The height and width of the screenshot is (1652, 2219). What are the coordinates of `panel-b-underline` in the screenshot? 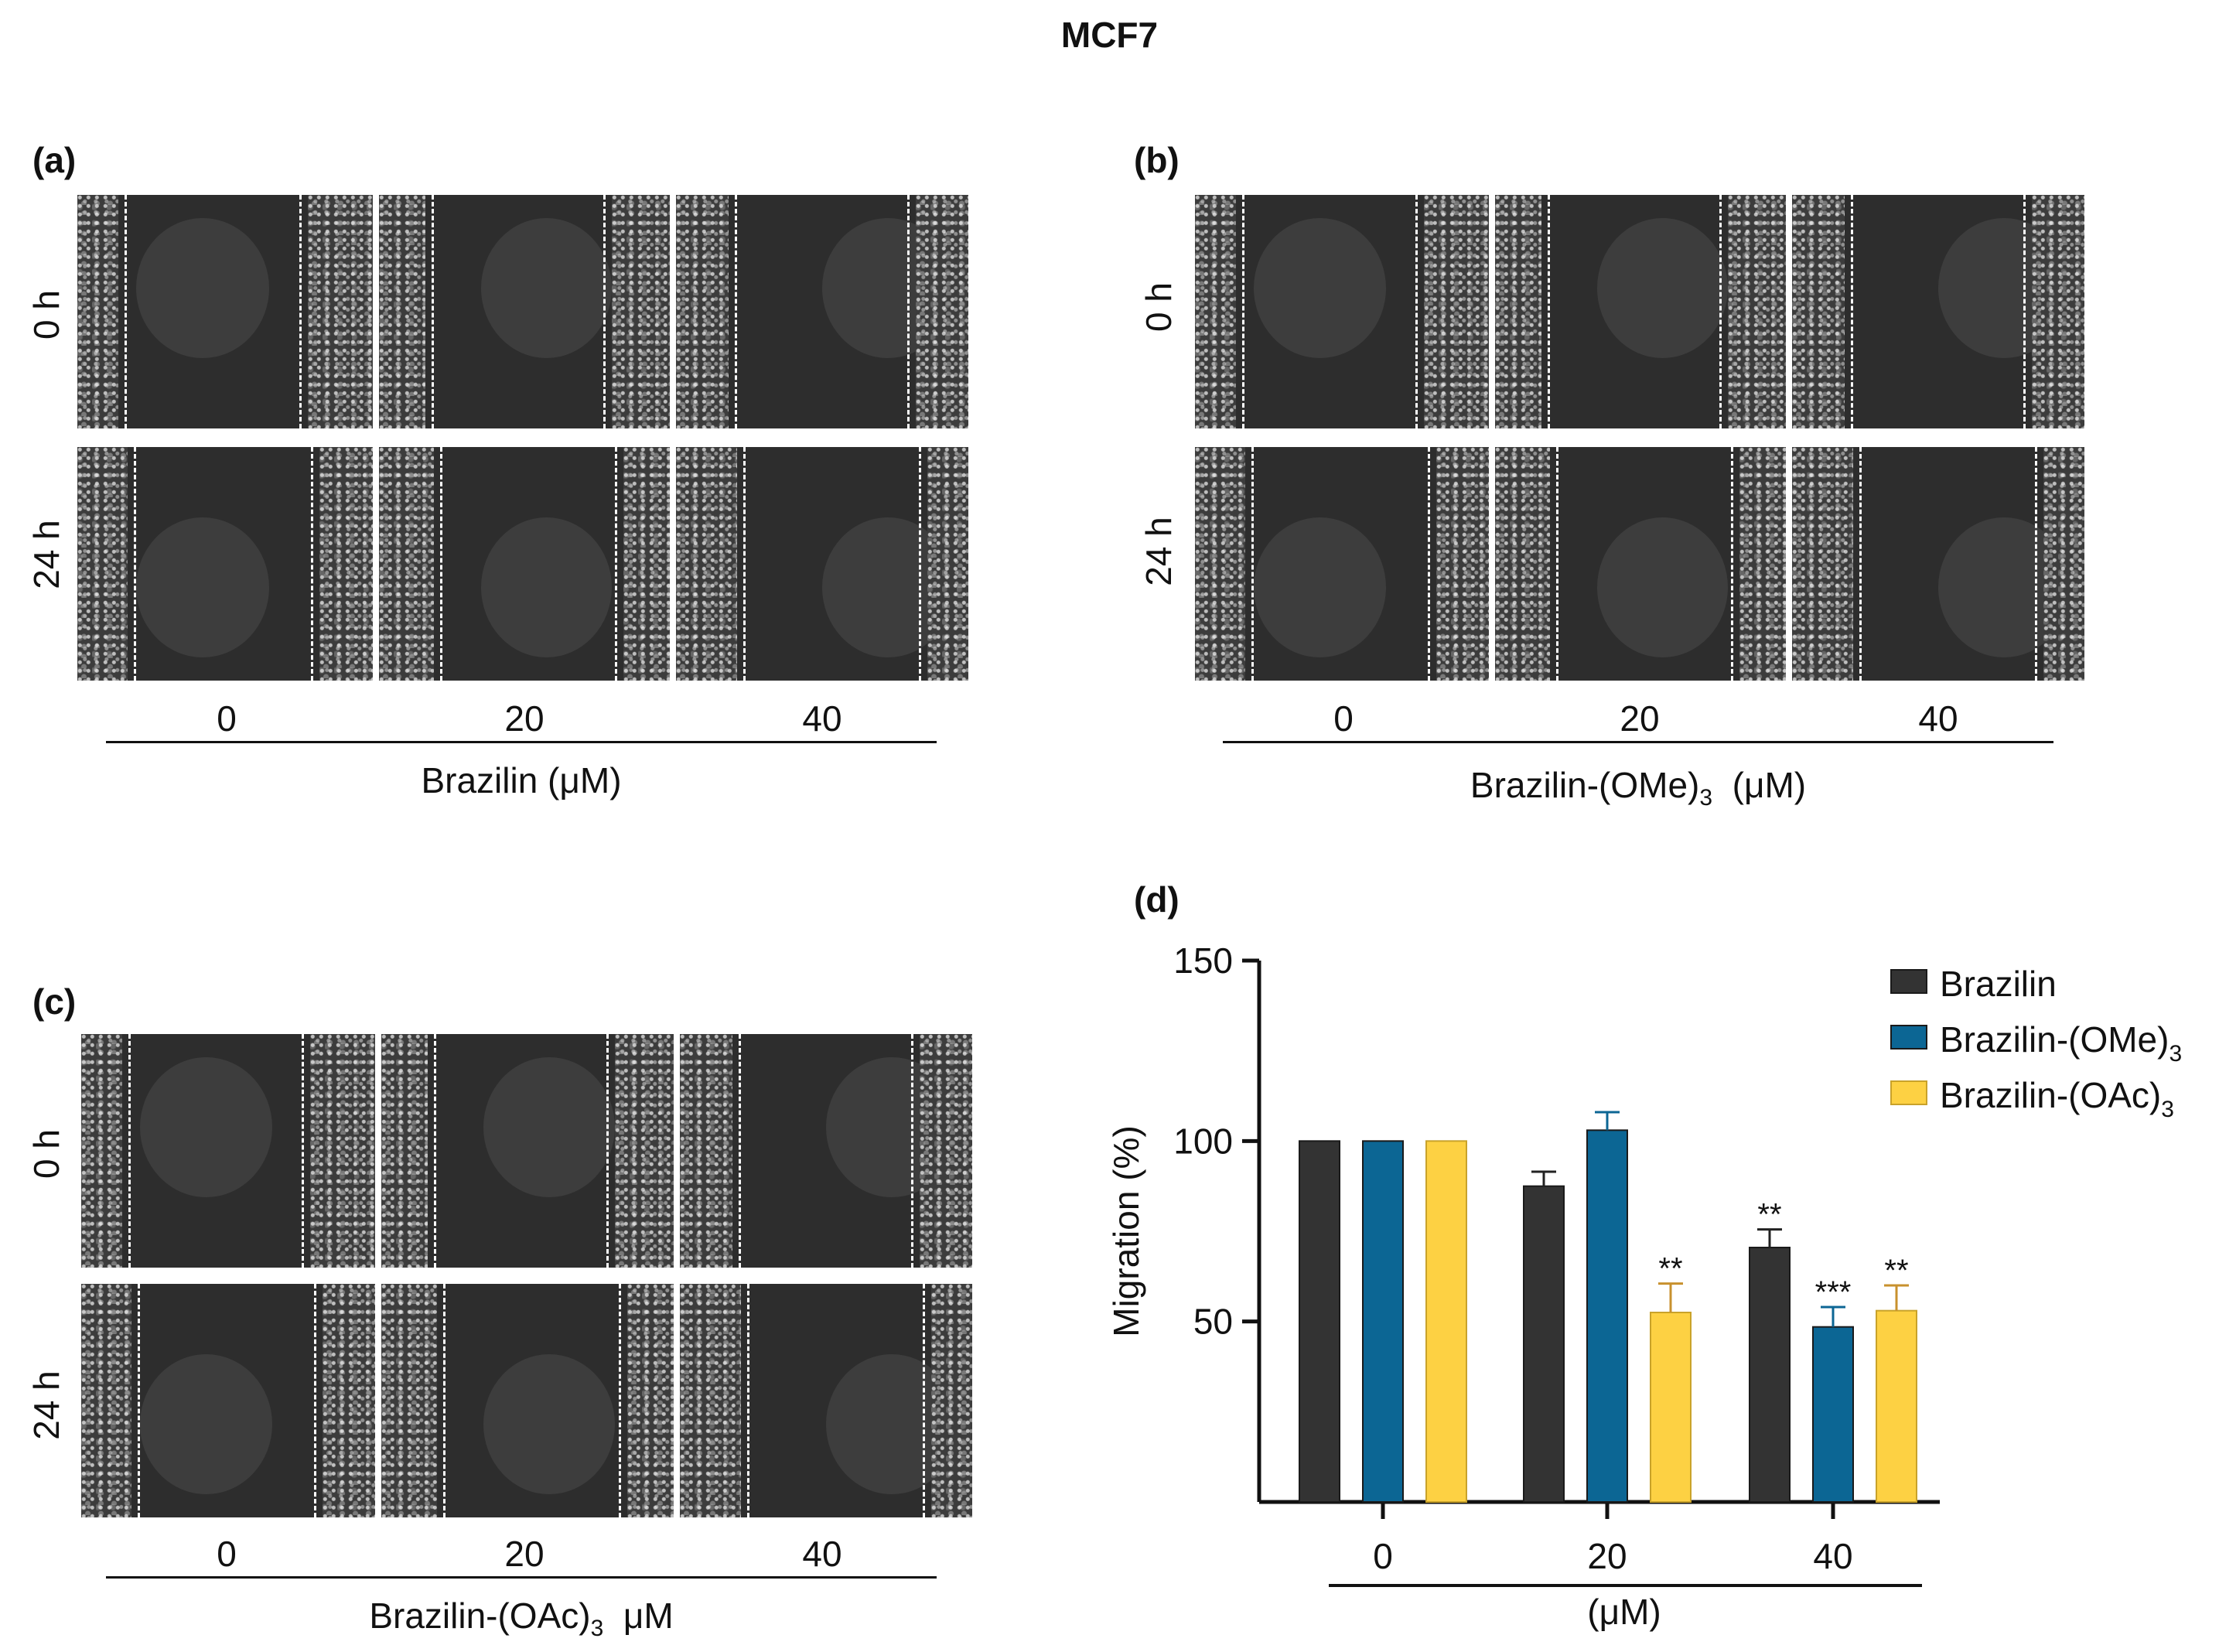 It's located at (1638, 742).